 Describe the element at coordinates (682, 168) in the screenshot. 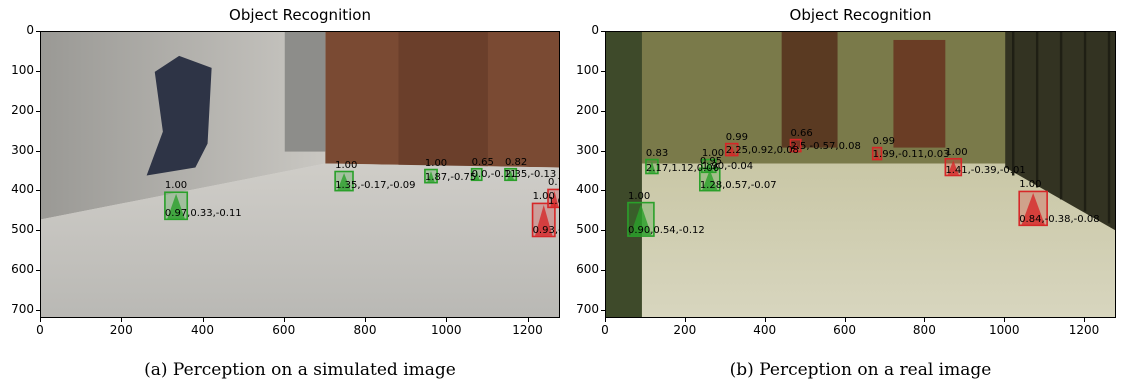

I see `detection-pose: 2.17,1.12,0.06` at that location.